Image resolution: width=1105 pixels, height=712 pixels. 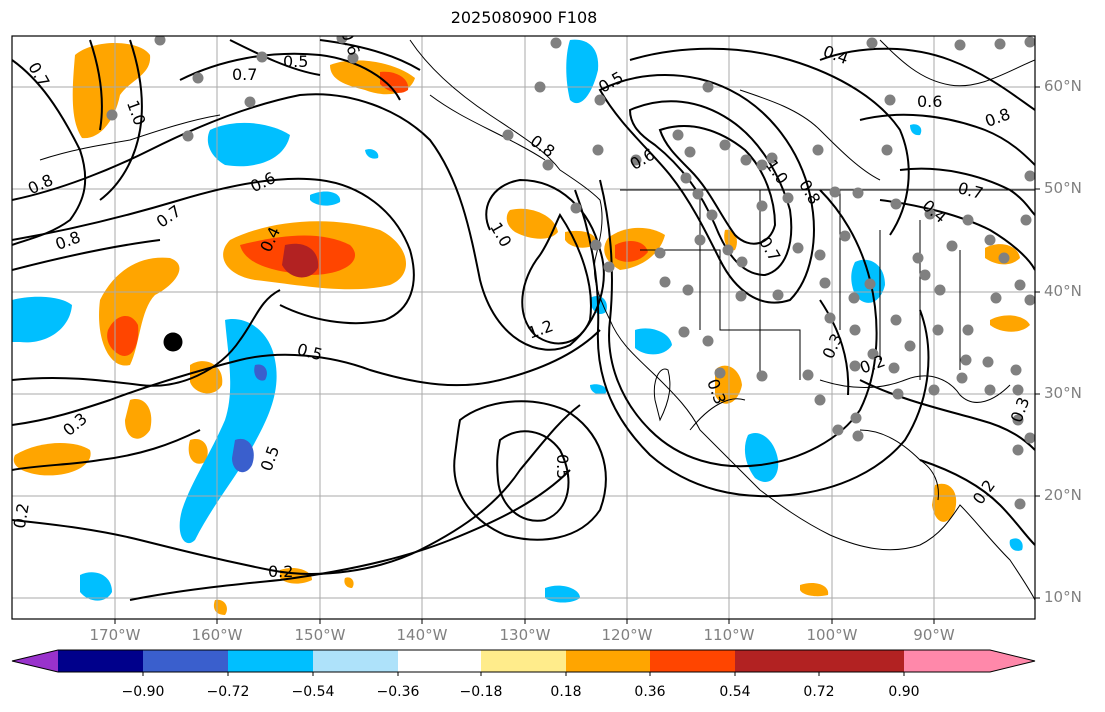 I want to click on colorbar-tick: 0.54, so click(x=735, y=692).